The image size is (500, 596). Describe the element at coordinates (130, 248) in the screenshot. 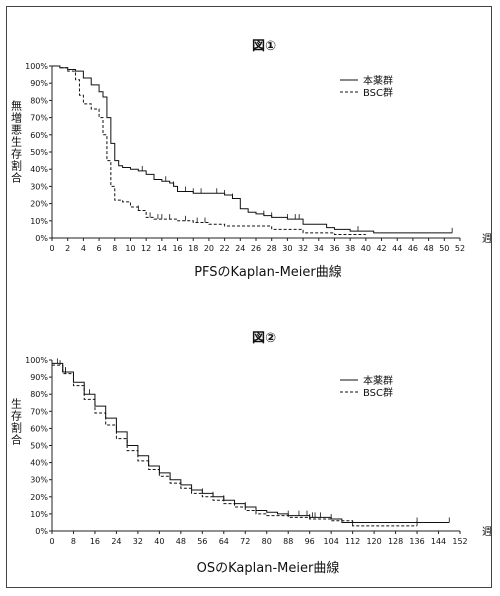

I see `x-tick-label: 10` at that location.